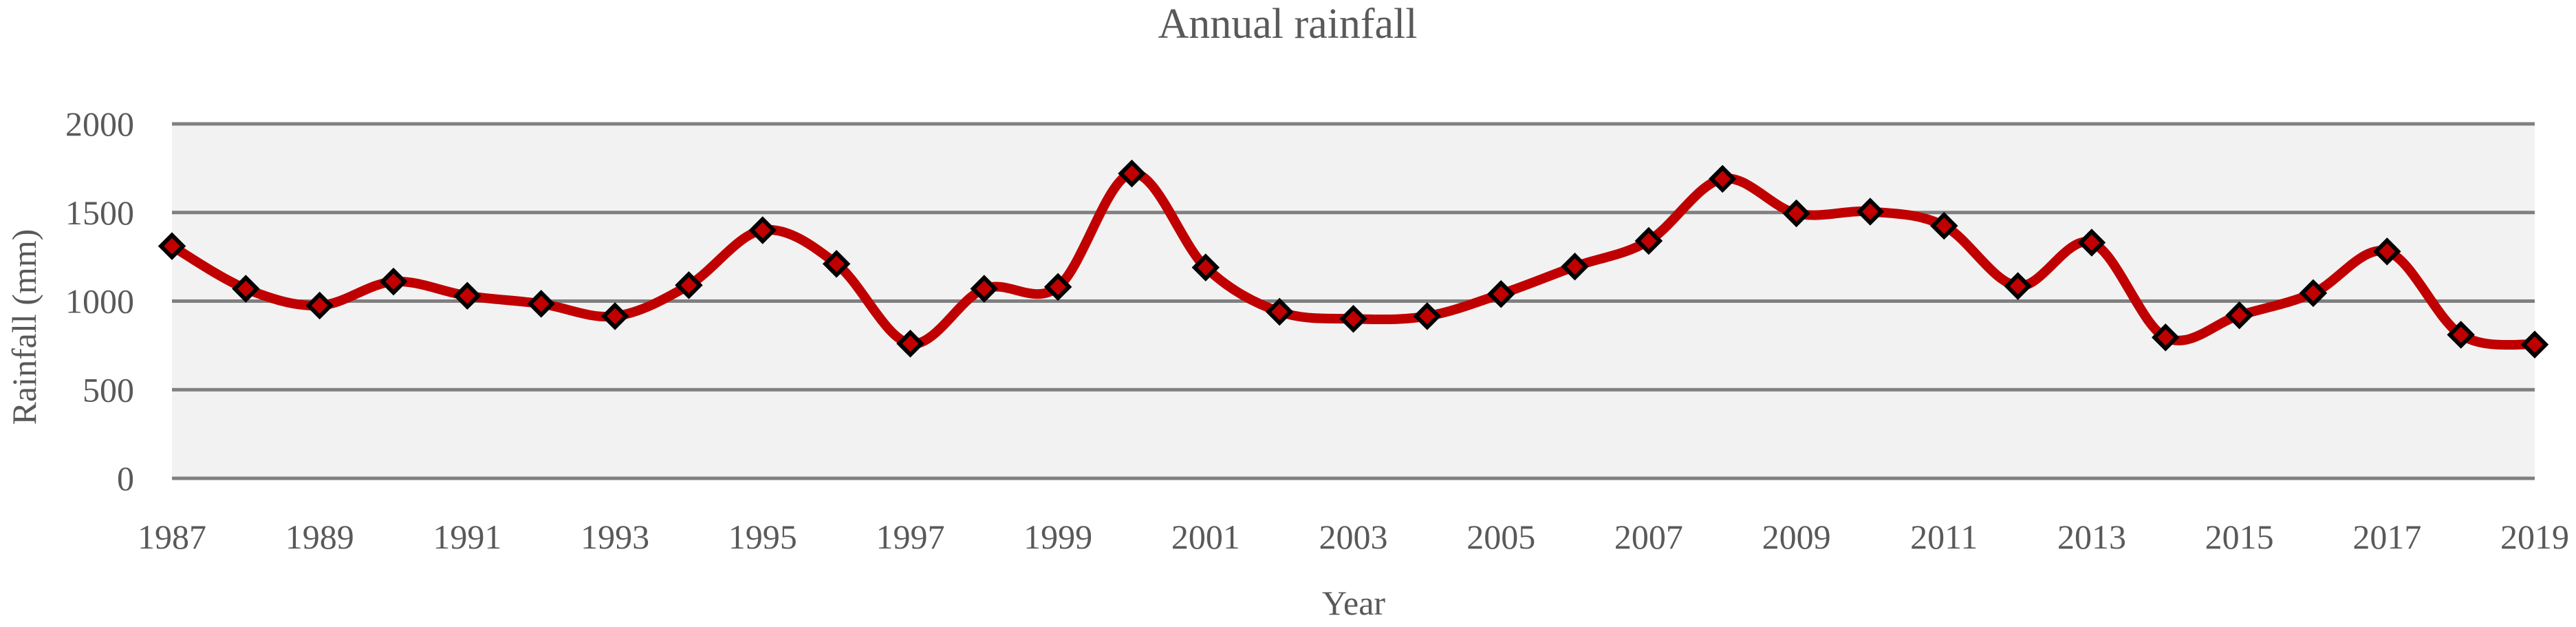 Image resolution: width=2576 pixels, height=627 pixels. I want to click on data-point-2016, so click(2313, 293).